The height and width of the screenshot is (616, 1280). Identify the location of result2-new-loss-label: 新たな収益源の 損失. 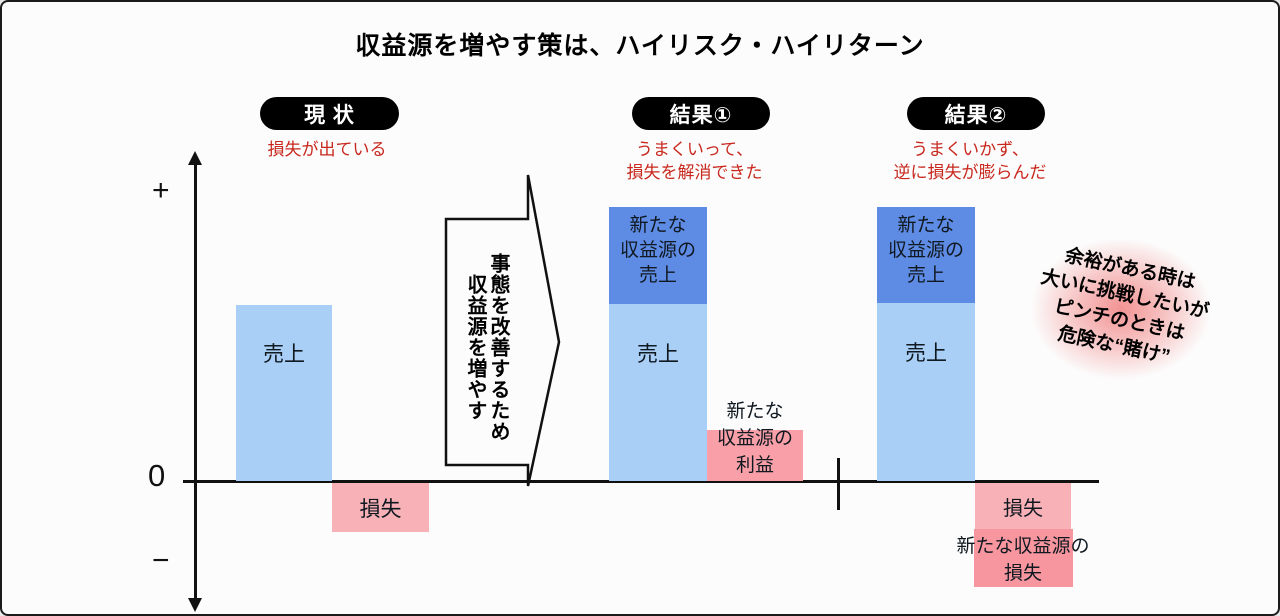
(1023, 560).